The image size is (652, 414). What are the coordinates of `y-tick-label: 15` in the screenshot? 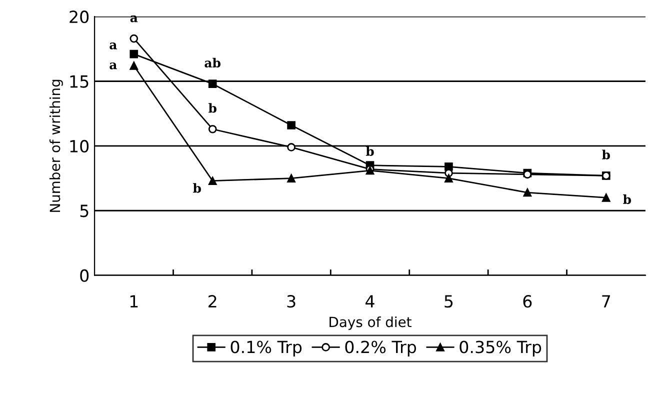 It's located at (79, 81).